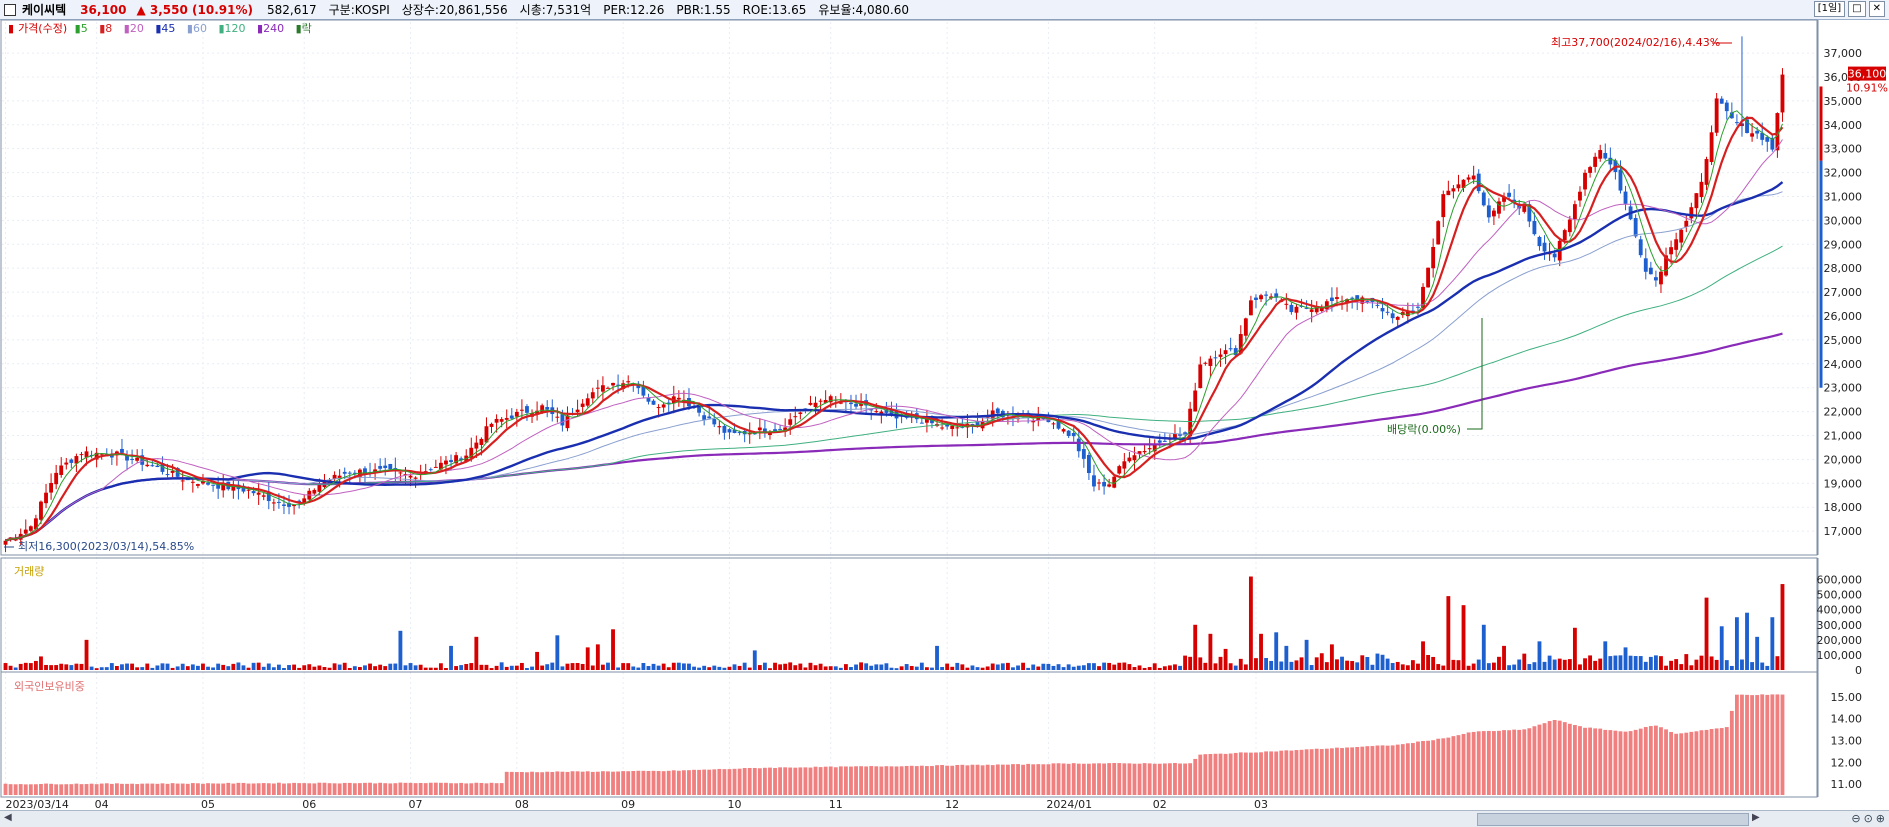 The width and height of the screenshot is (1889, 827). What do you see at coordinates (271, 28) in the screenshot?
I see `legend-ma240: ▮240` at bounding box center [271, 28].